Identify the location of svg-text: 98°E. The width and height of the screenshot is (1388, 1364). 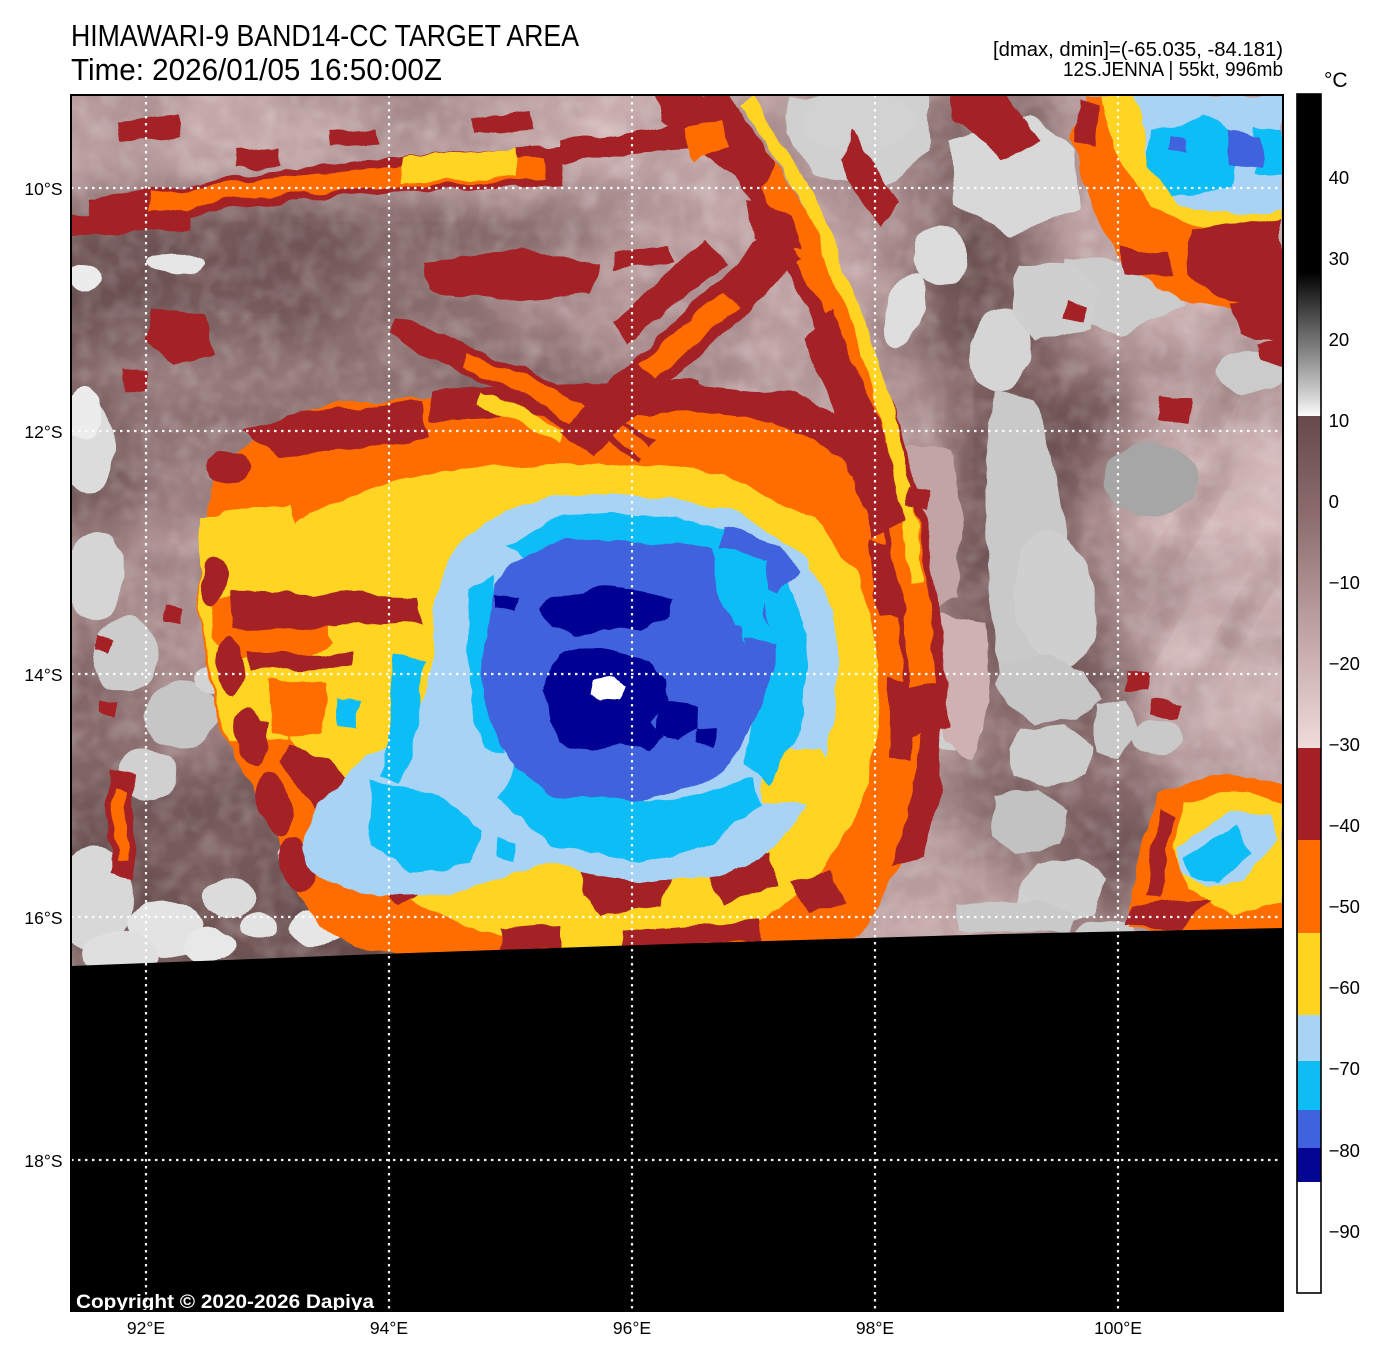
(875, 1328).